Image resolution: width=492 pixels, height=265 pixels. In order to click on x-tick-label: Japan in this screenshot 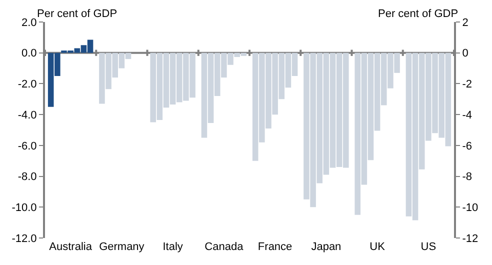, I will do `click(326, 247)`.